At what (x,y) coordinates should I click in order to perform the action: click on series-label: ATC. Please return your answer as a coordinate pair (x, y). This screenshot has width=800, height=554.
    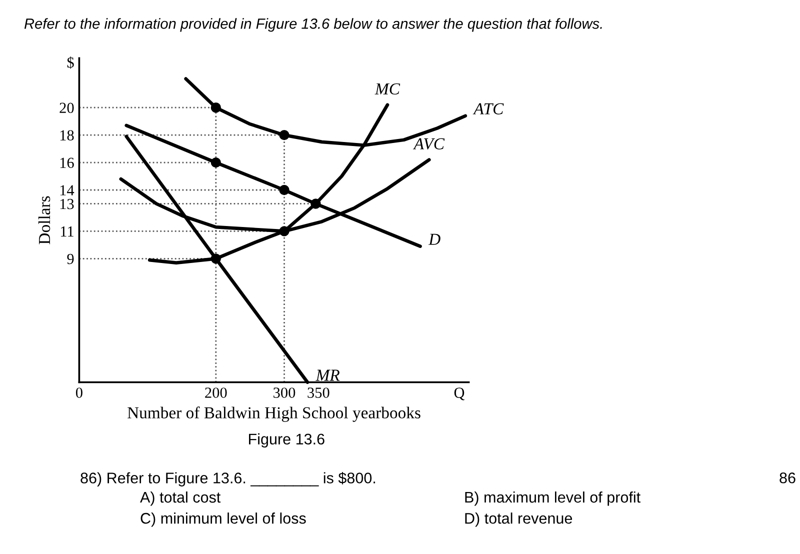
    Looking at the image, I should click on (488, 108).